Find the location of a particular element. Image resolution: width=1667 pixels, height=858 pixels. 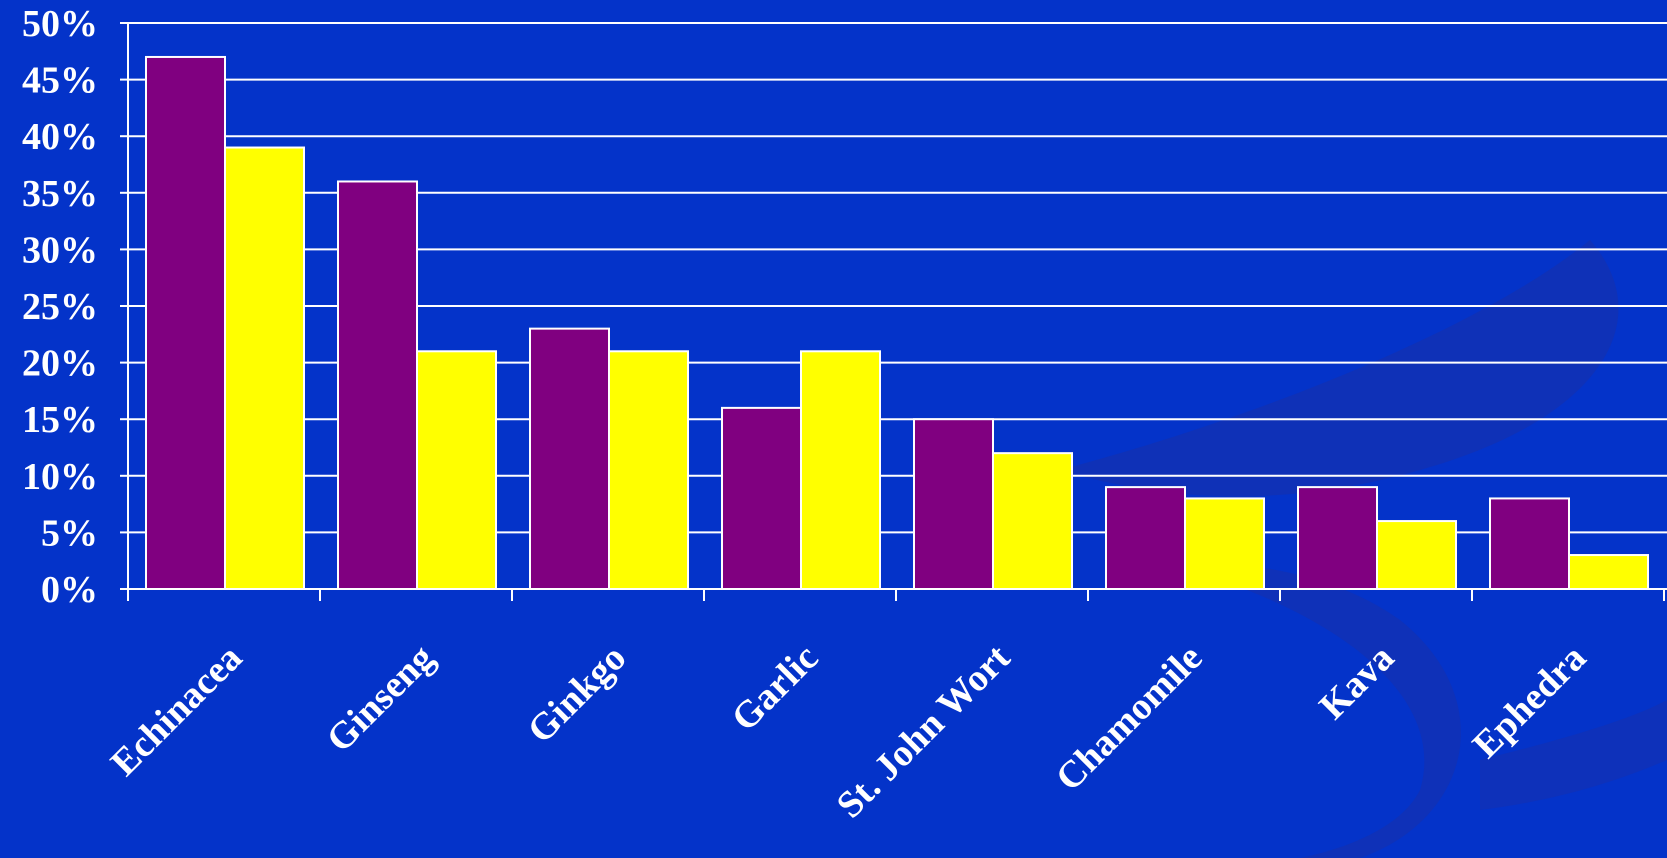

y-tick-label: 25% is located at coordinates (60, 307).